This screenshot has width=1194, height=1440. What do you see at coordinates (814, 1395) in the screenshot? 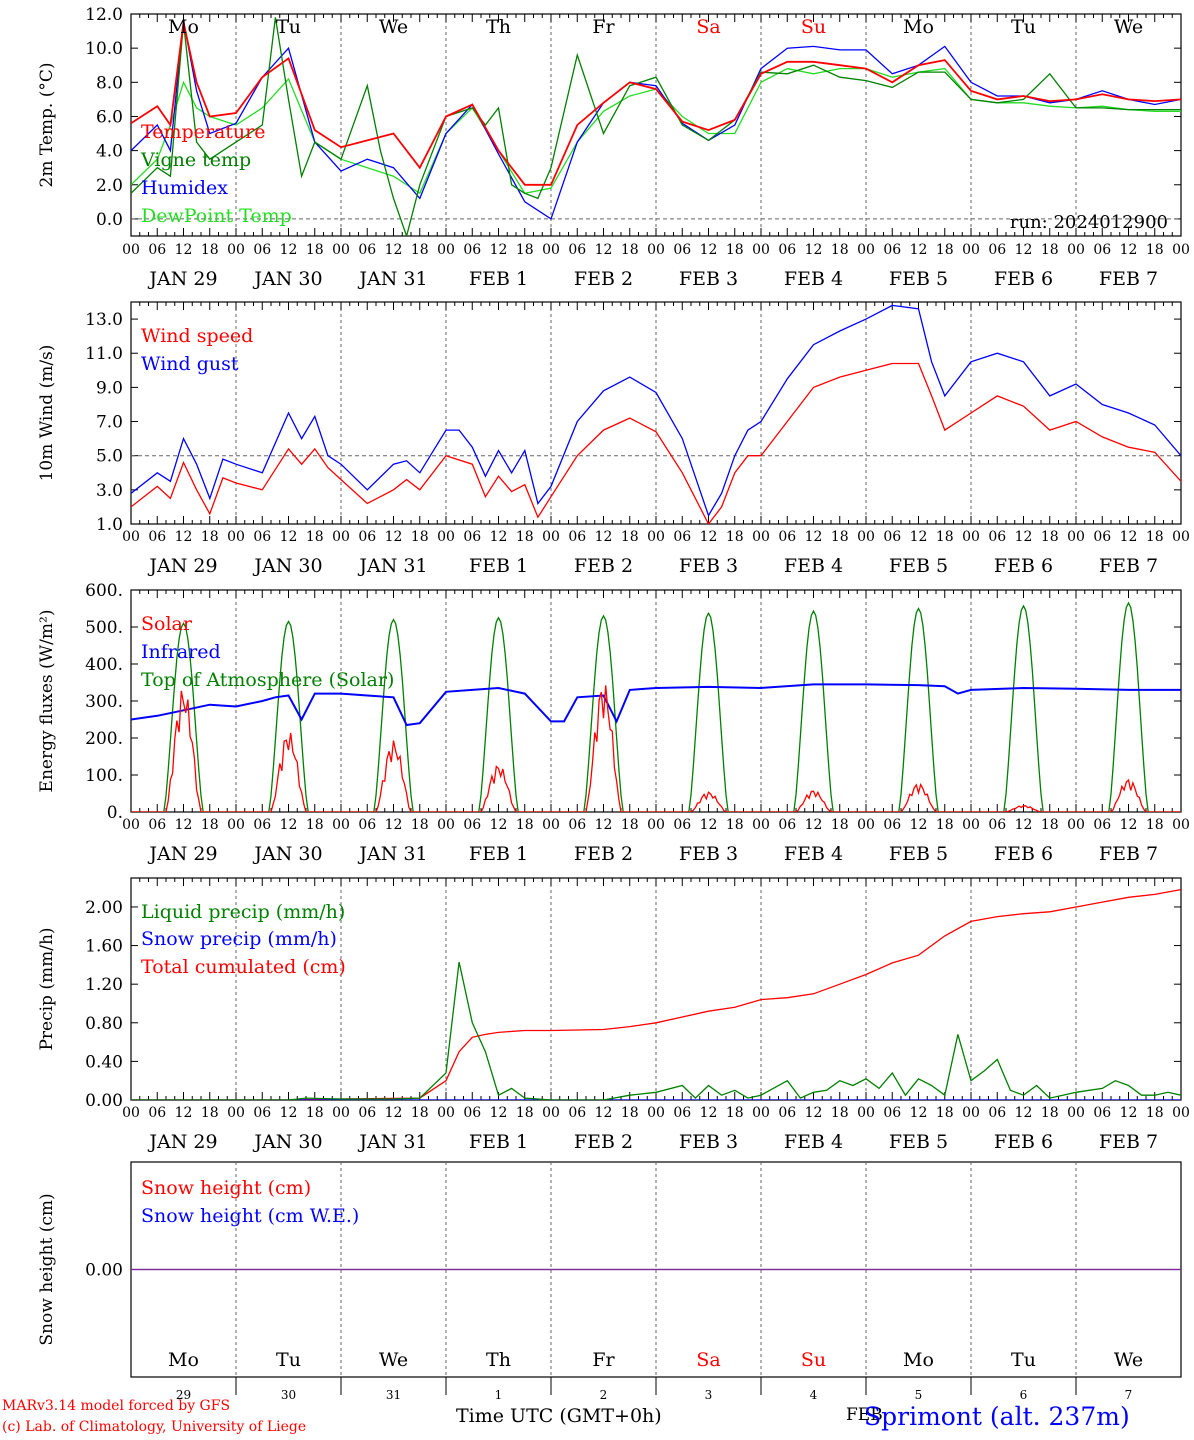
I see `date-number: 4` at bounding box center [814, 1395].